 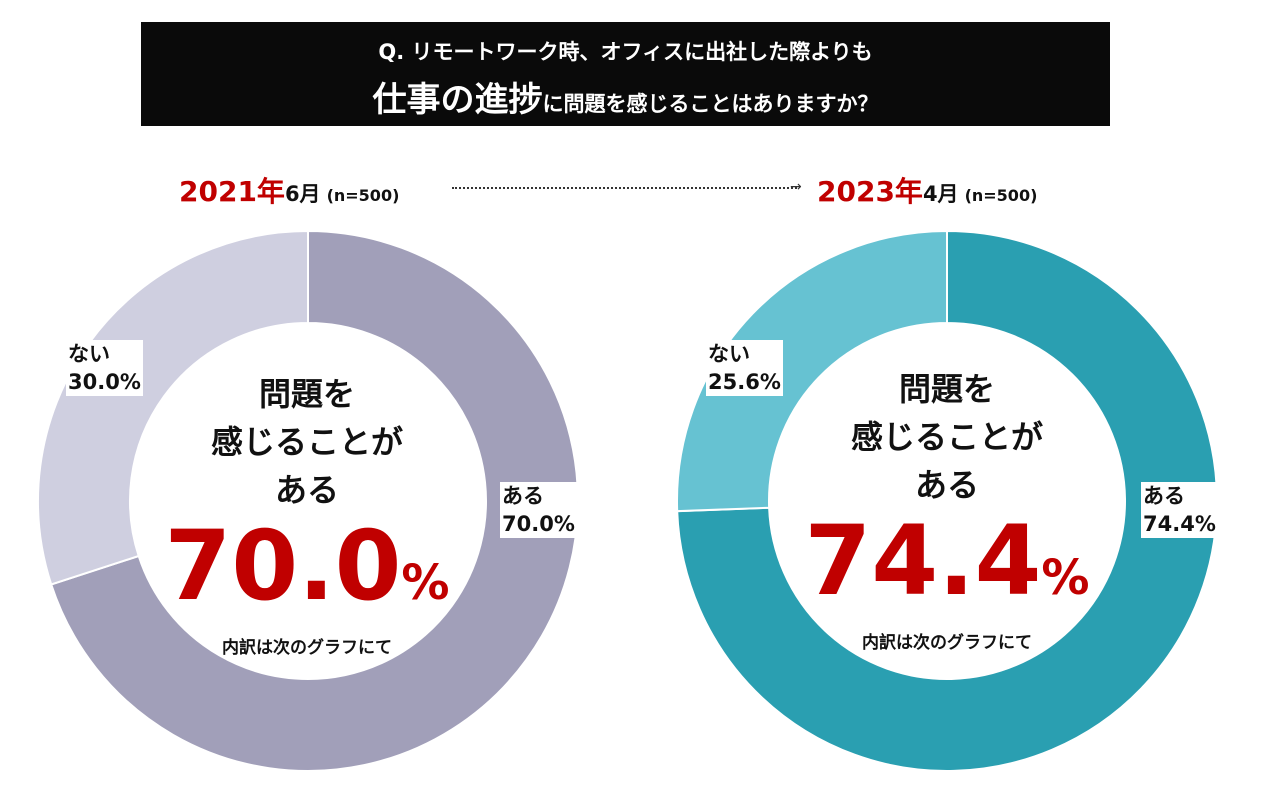 What do you see at coordinates (796, 187) in the screenshot?
I see `arrow-head-icon: →` at bounding box center [796, 187].